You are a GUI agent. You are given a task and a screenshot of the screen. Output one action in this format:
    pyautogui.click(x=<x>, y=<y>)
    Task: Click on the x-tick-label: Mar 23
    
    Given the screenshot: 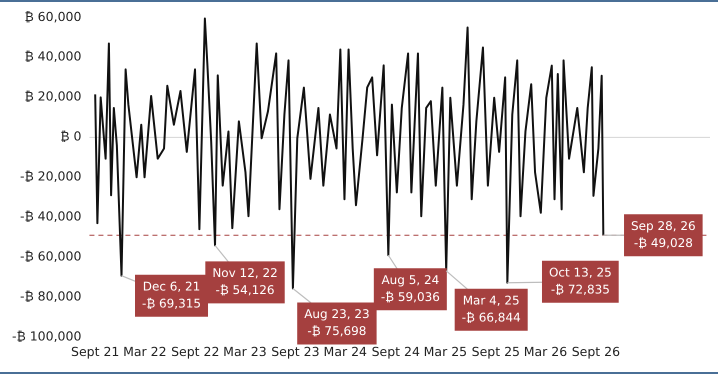 What is the action you would take?
    pyautogui.click(x=245, y=351)
    